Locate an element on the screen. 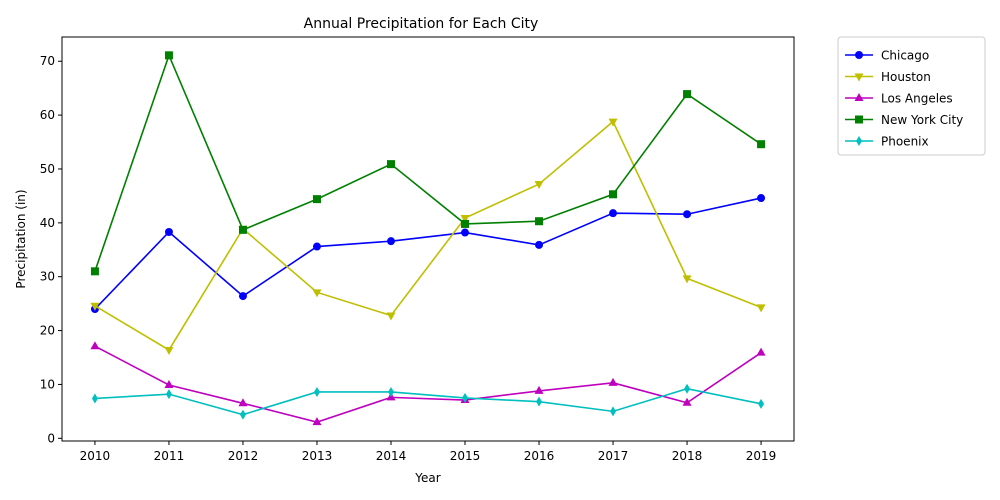 The image size is (1000, 500). legend-item-new-york-city: New York City is located at coordinates (904, 120).